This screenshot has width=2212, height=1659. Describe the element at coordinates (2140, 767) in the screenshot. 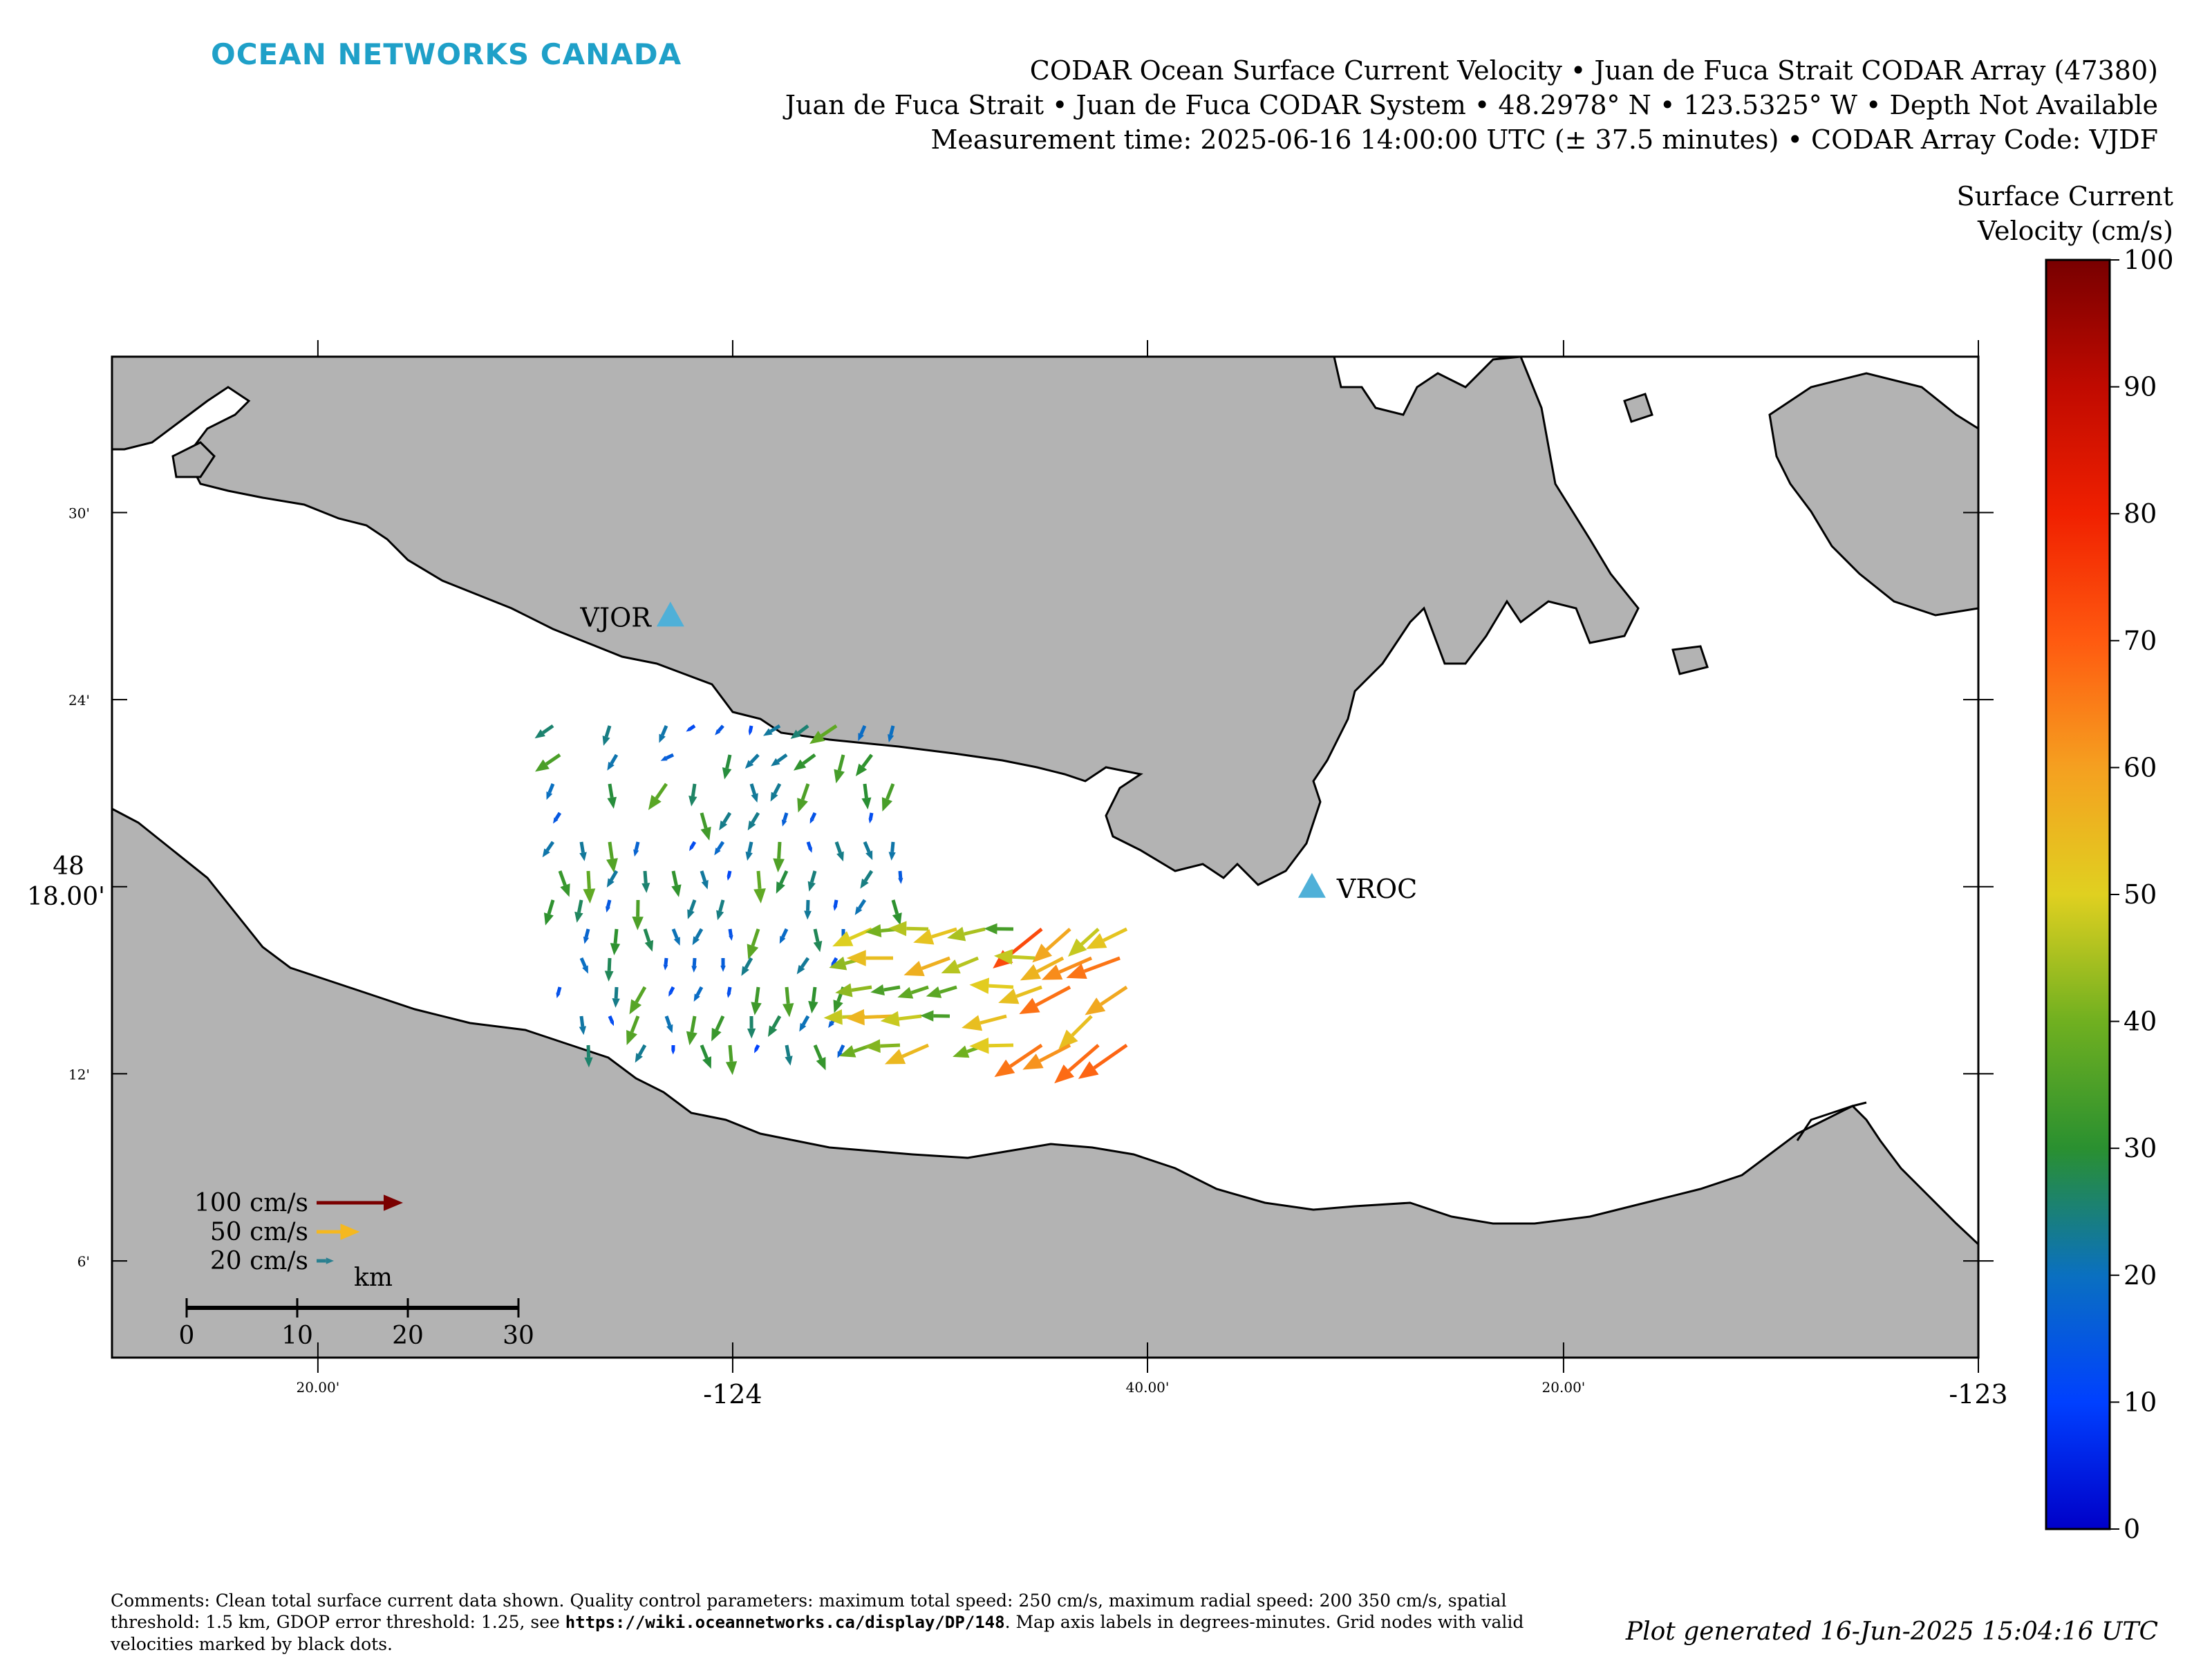

I see `colorbar-tick-label: 60` at that location.